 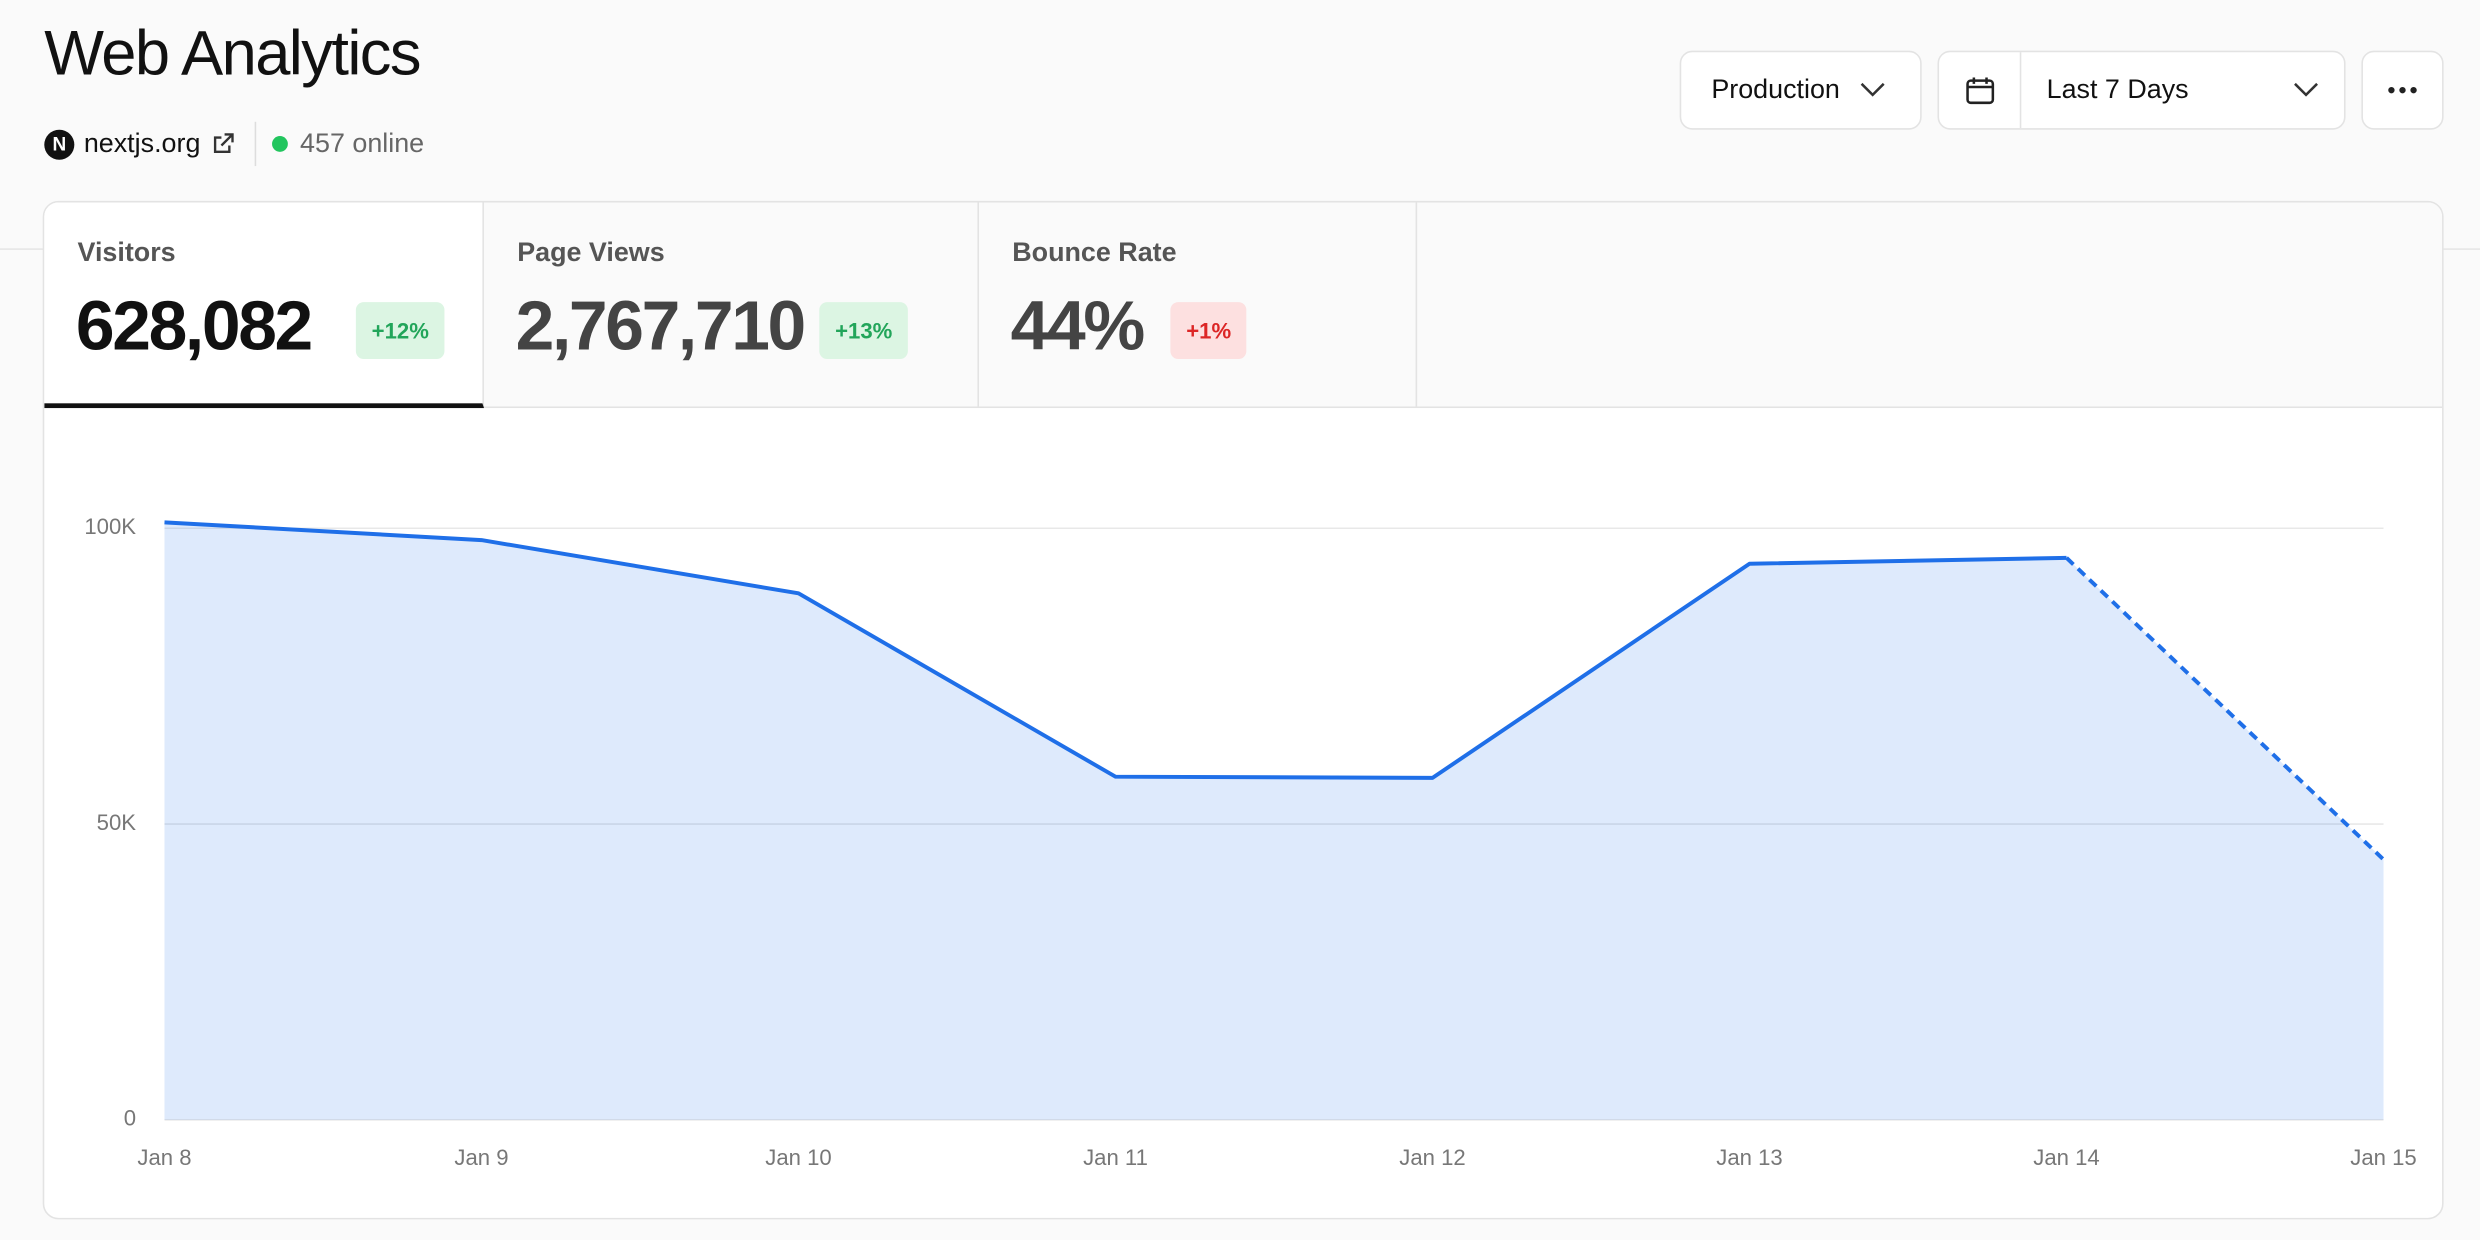 What do you see at coordinates (1208, 331) in the screenshot?
I see `stat-change: +1%` at bounding box center [1208, 331].